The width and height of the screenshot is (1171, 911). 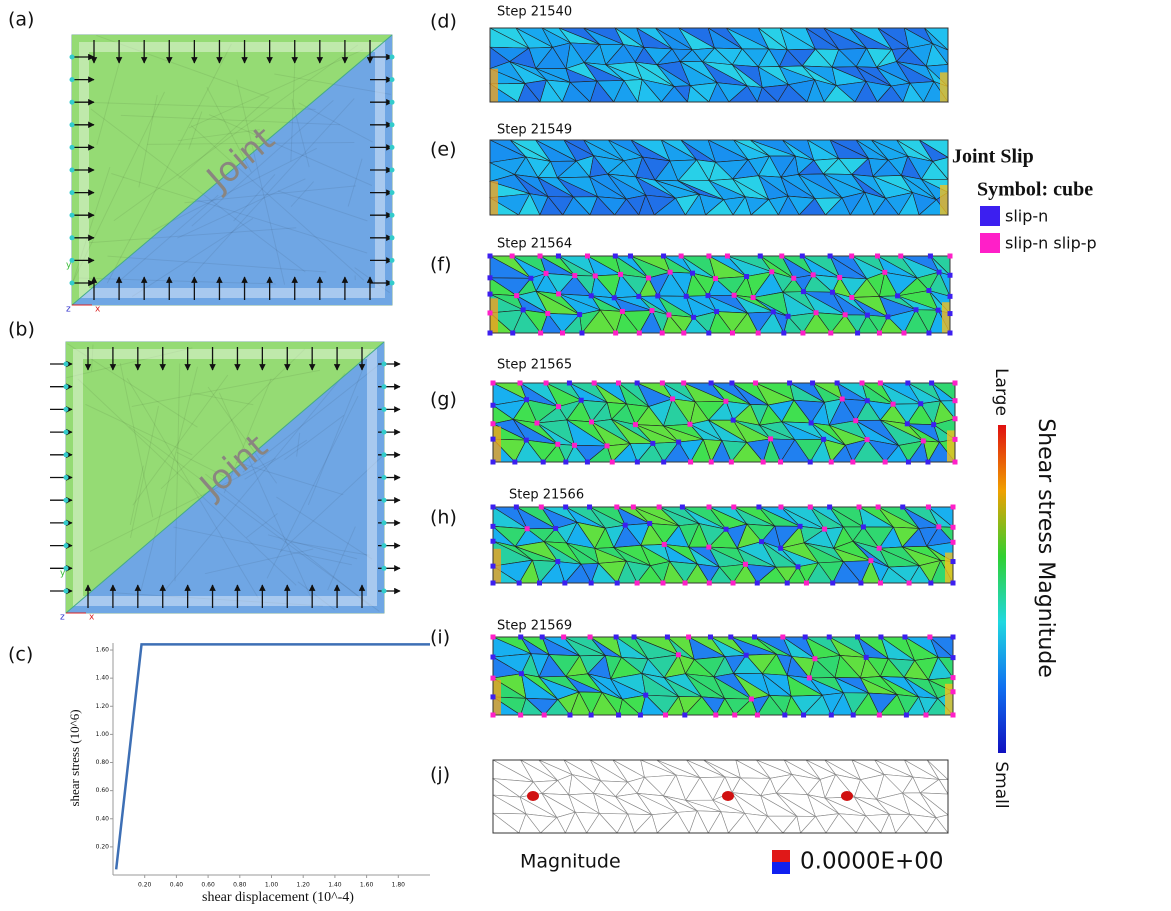 I want to click on panel-label: (b), so click(x=21, y=330).